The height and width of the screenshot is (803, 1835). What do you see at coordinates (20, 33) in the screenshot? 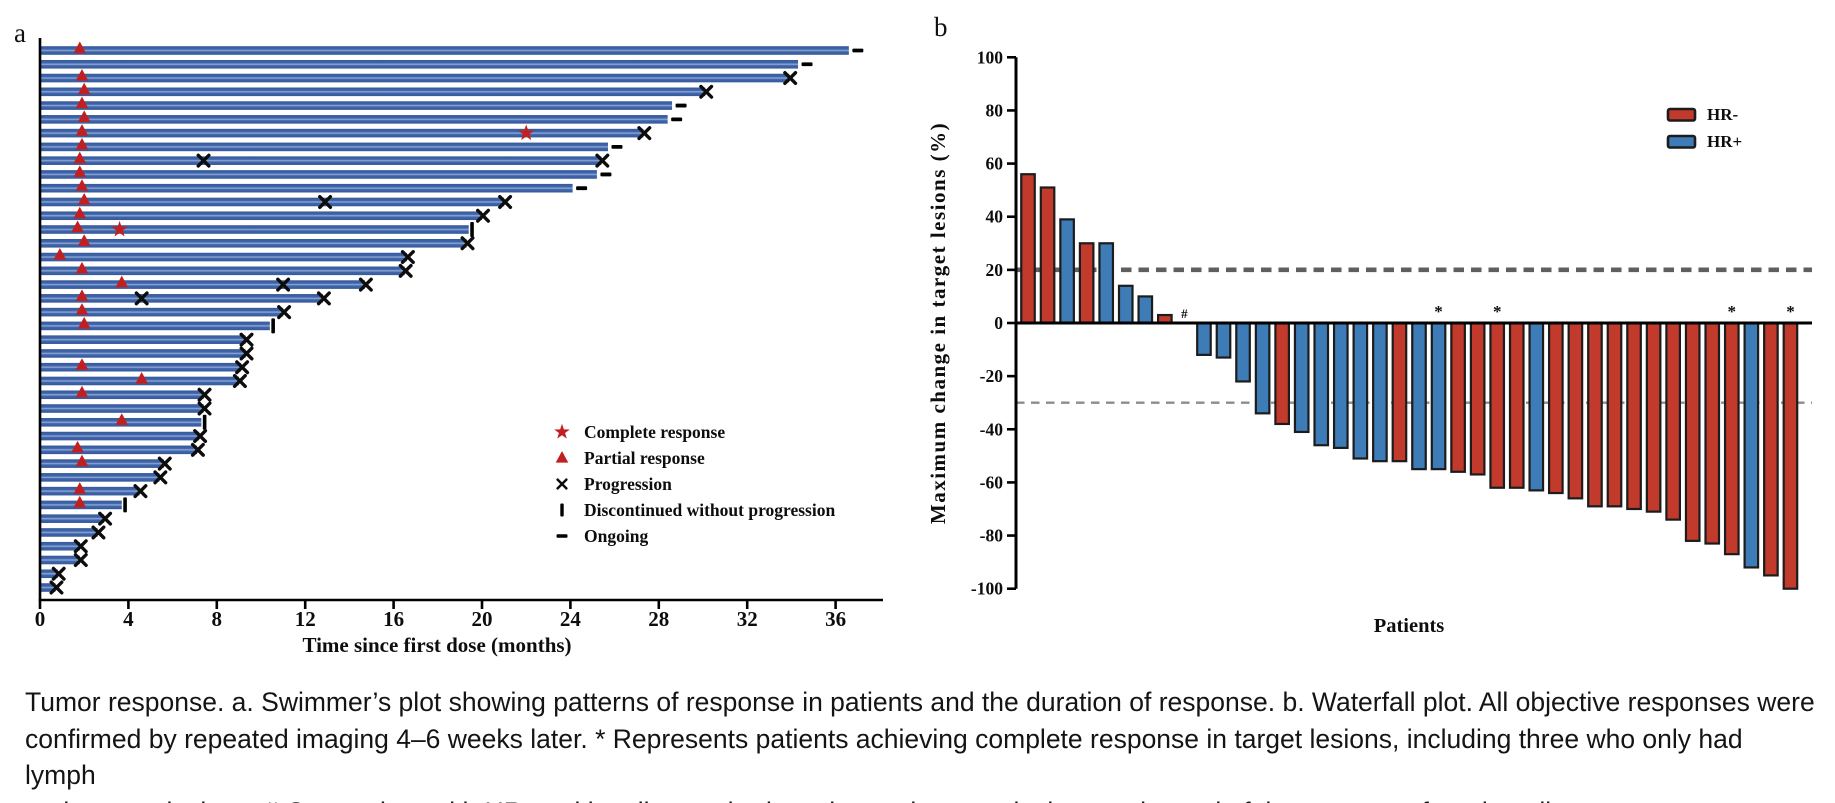
I see `panel-a-label: a` at bounding box center [20, 33].